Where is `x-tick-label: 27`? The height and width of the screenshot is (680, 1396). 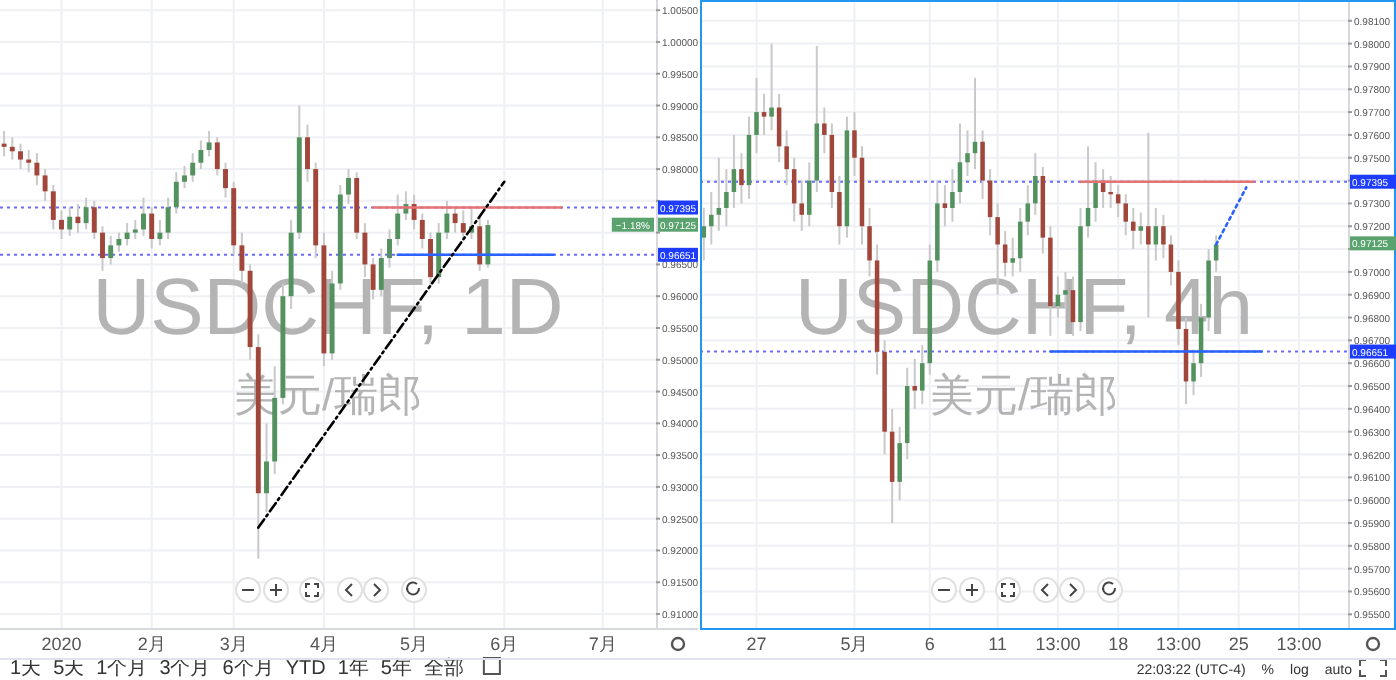 x-tick-label: 27 is located at coordinates (756, 644).